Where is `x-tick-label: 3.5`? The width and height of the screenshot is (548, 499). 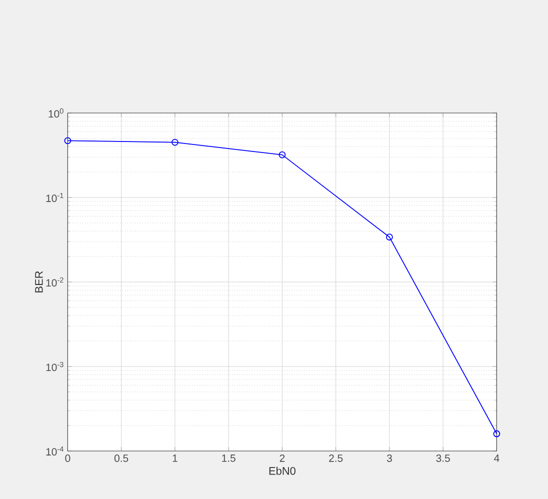 x-tick-label: 3.5 is located at coordinates (443, 458).